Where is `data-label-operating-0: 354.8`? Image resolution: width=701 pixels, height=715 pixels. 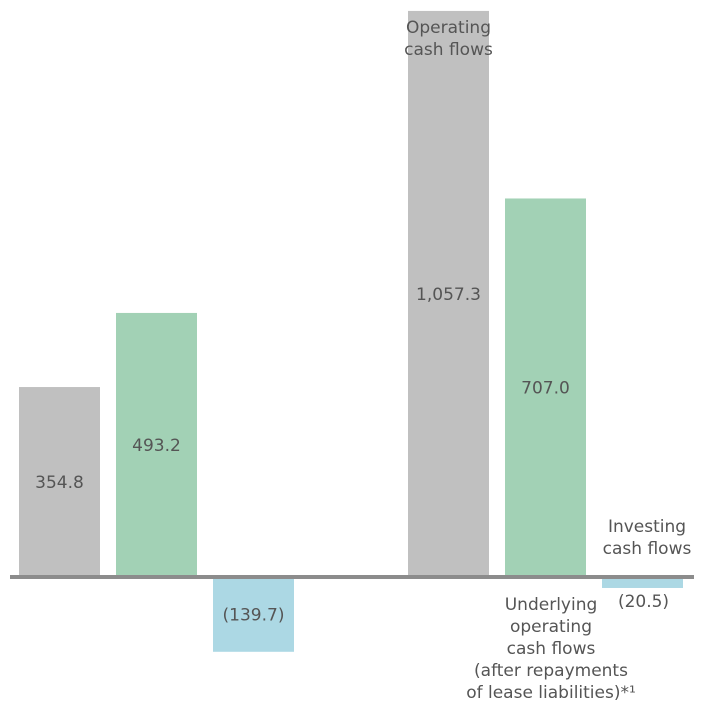
data-label-operating-0: 354.8 is located at coordinates (59, 483).